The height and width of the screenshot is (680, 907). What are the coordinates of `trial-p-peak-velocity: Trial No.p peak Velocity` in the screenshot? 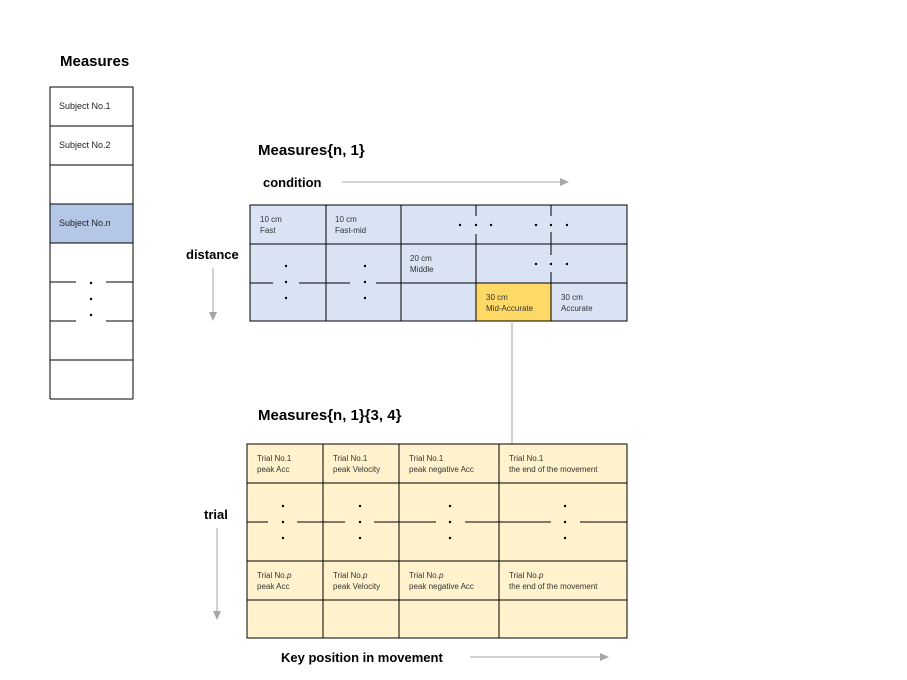 It's located at (357, 581).